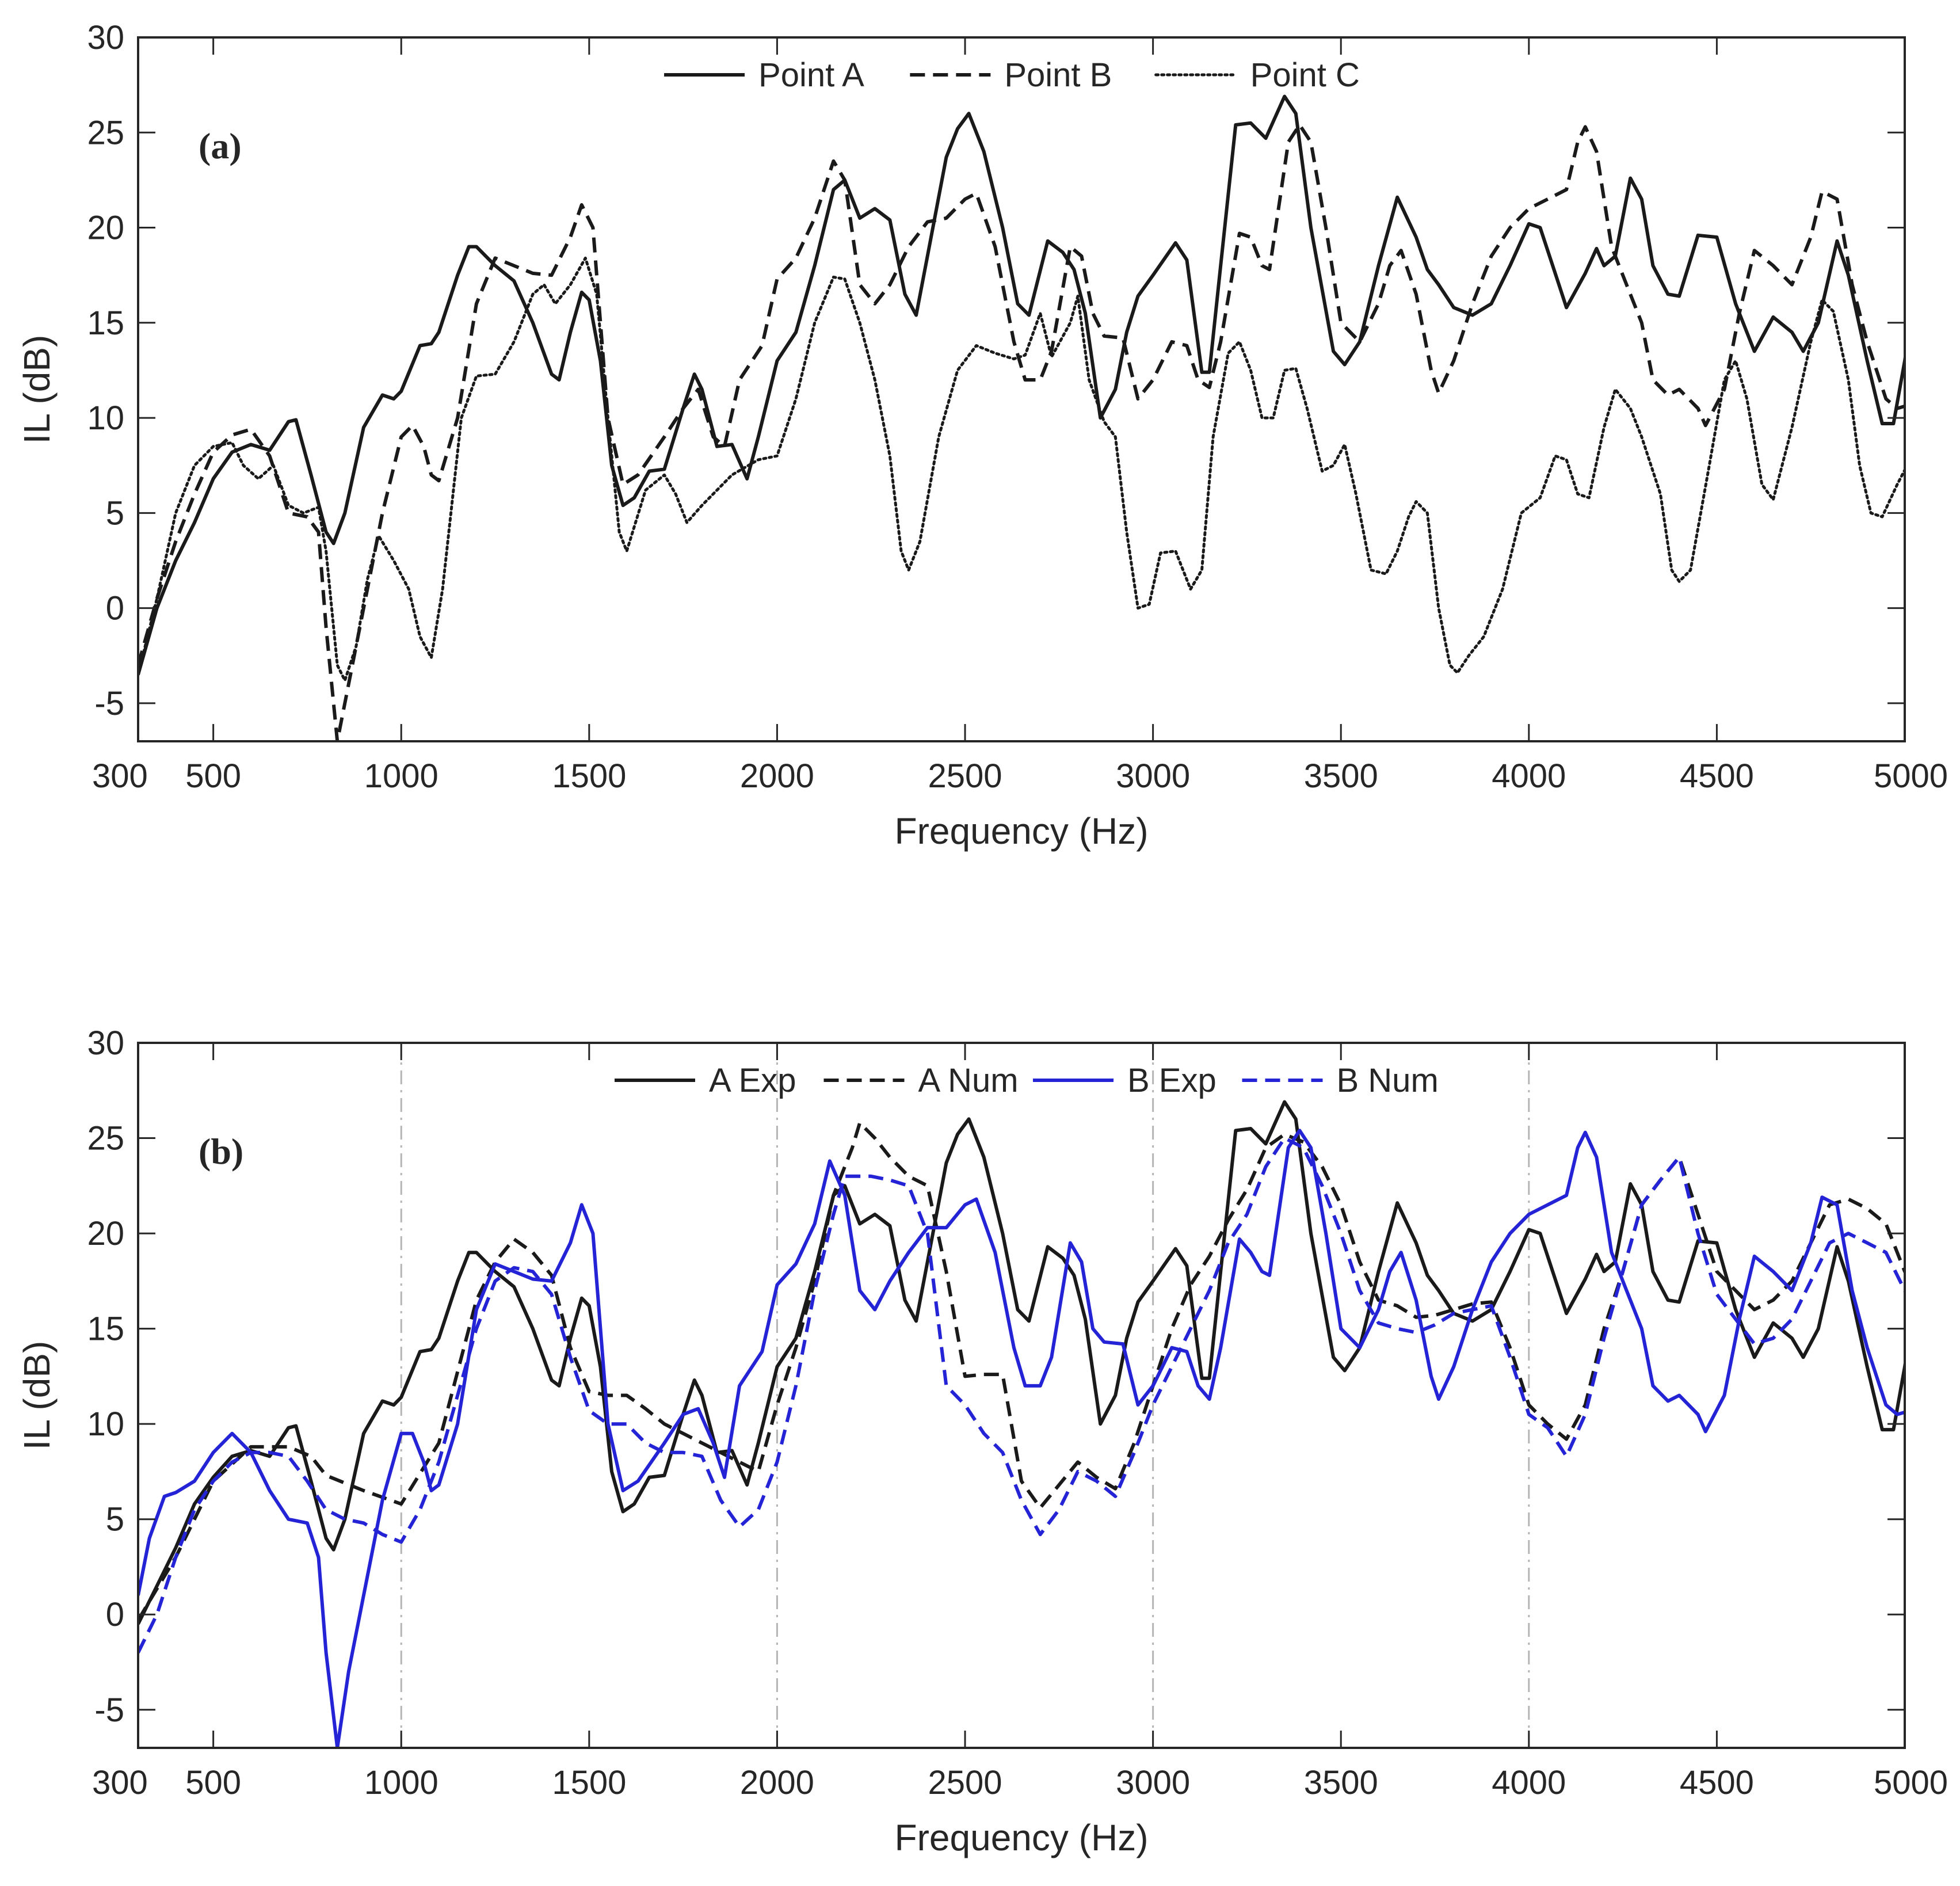 The width and height of the screenshot is (1960, 1886). Describe the element at coordinates (221, 1151) in the screenshot. I see `panel-label: (b)` at that location.